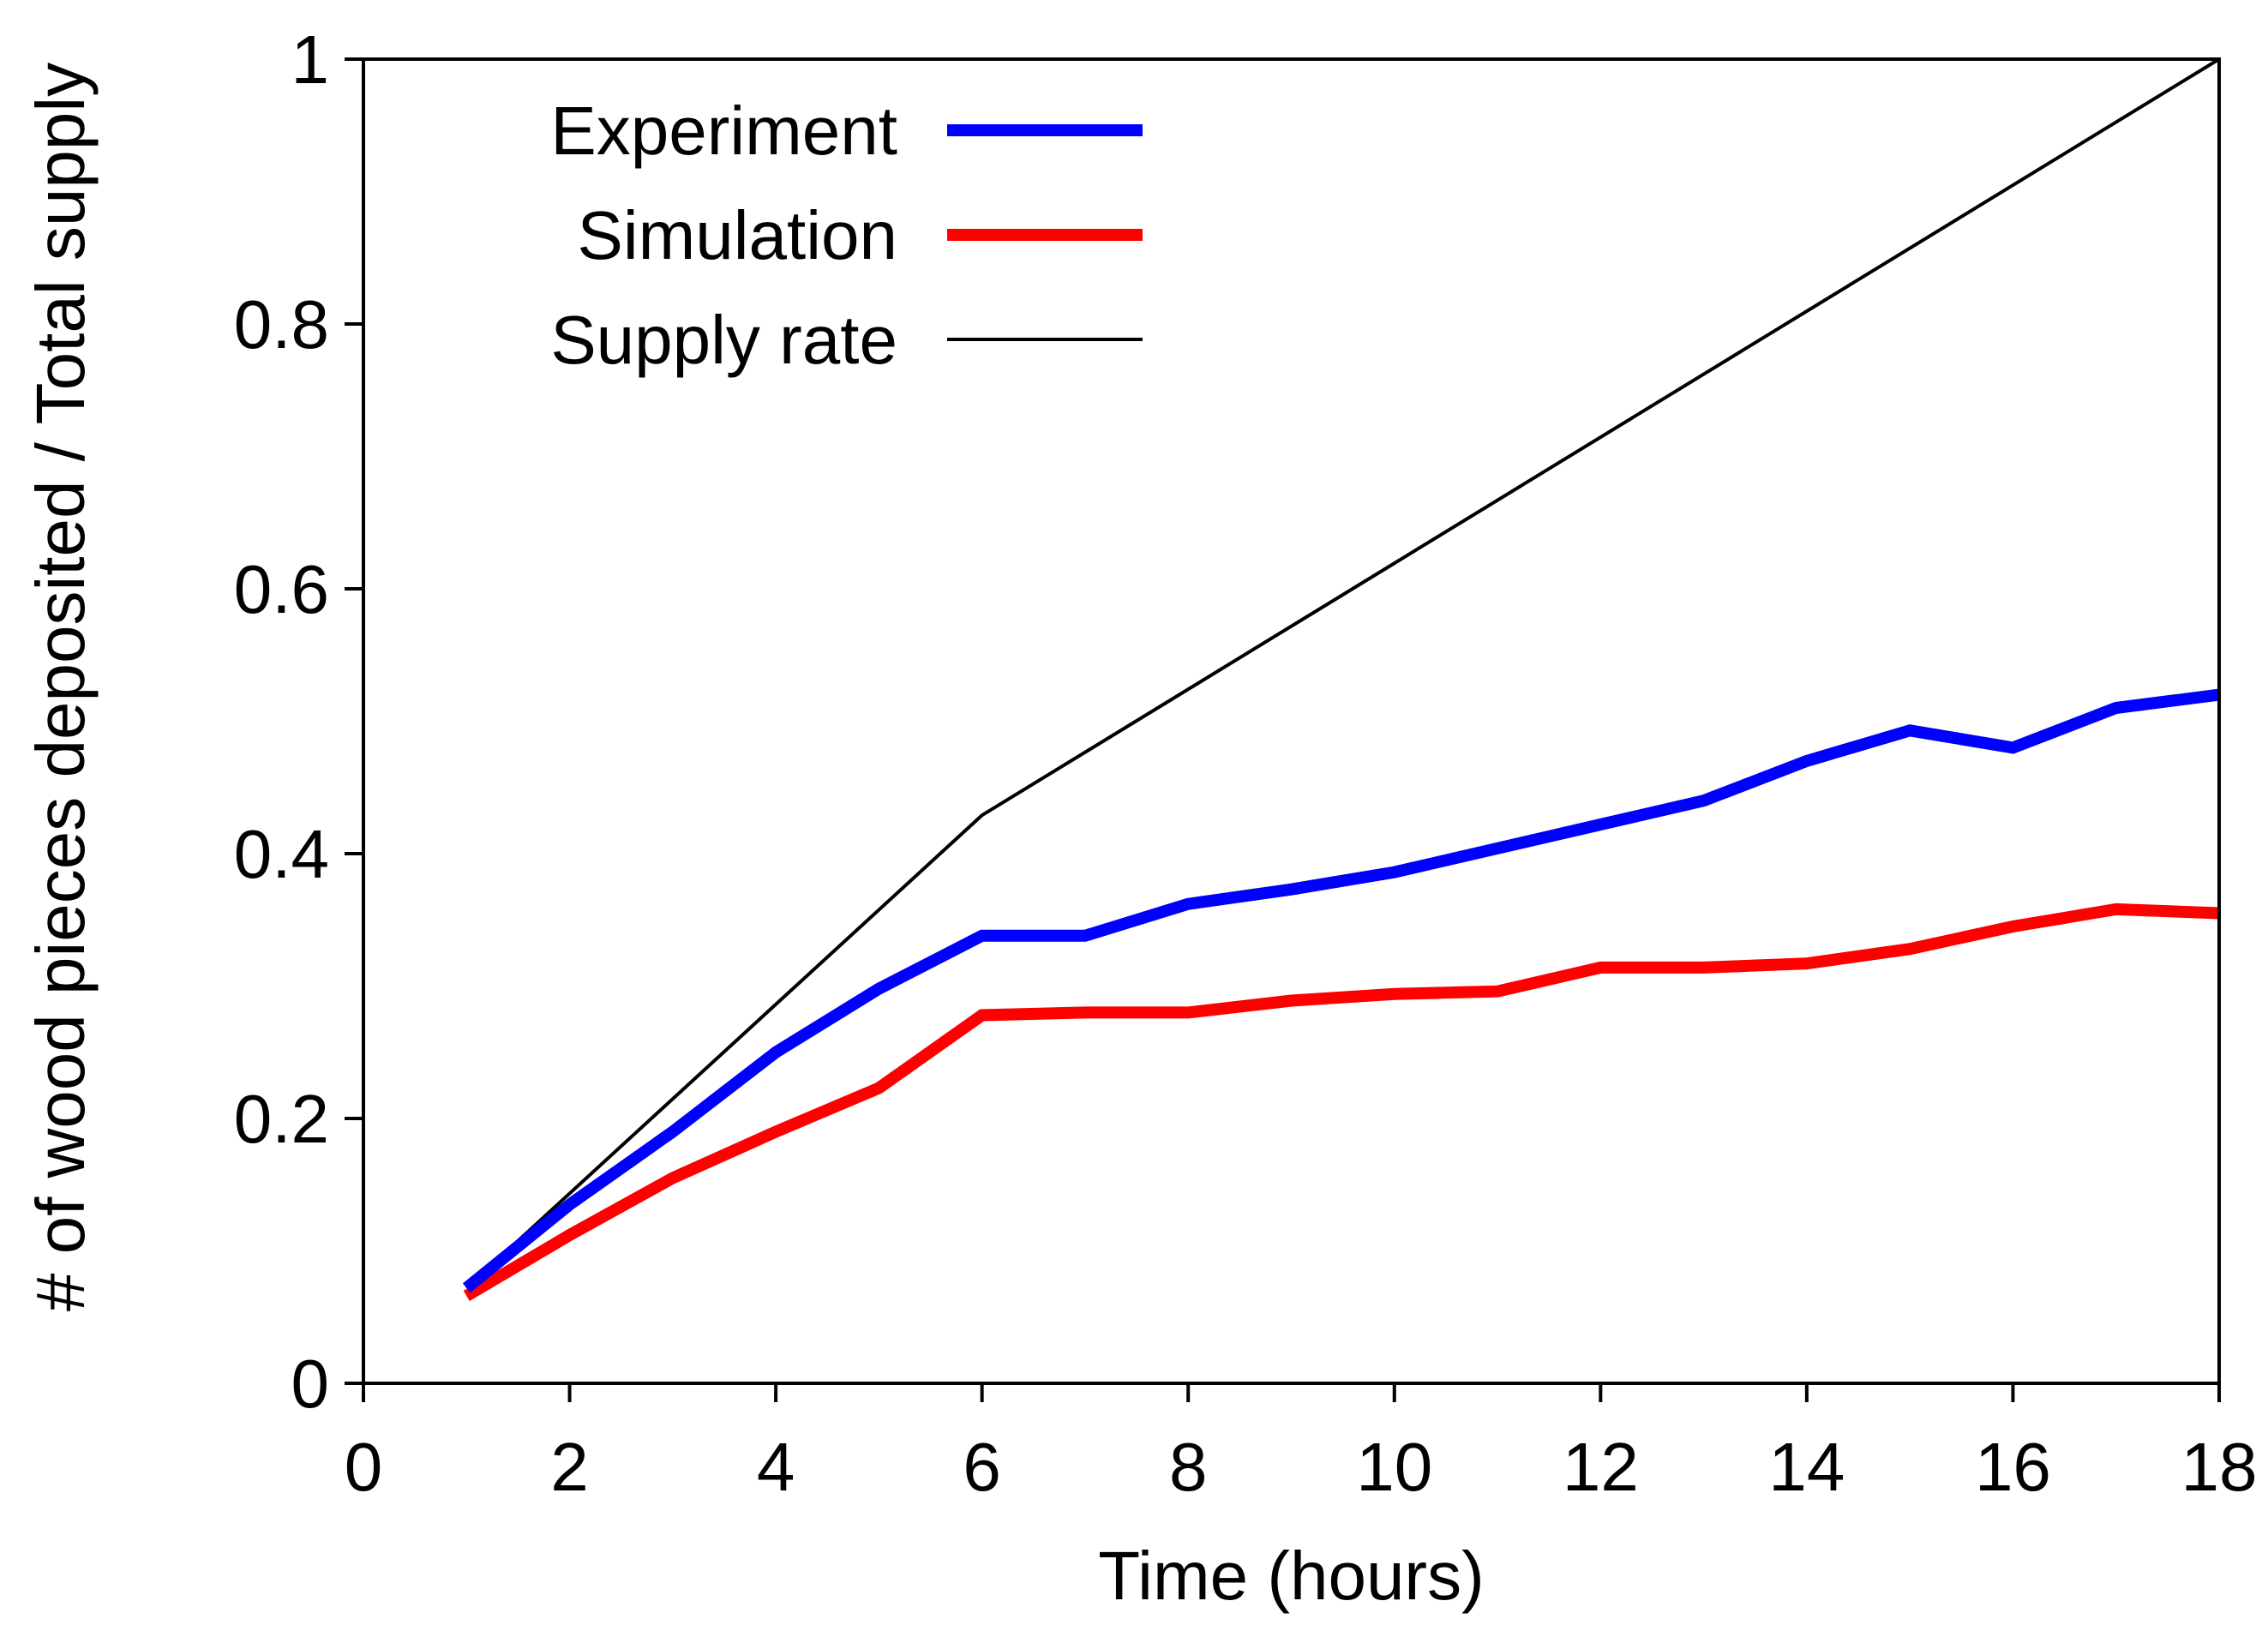  Describe the element at coordinates (1291, 1576) in the screenshot. I see `x-axis-label: Time (hours)` at that location.